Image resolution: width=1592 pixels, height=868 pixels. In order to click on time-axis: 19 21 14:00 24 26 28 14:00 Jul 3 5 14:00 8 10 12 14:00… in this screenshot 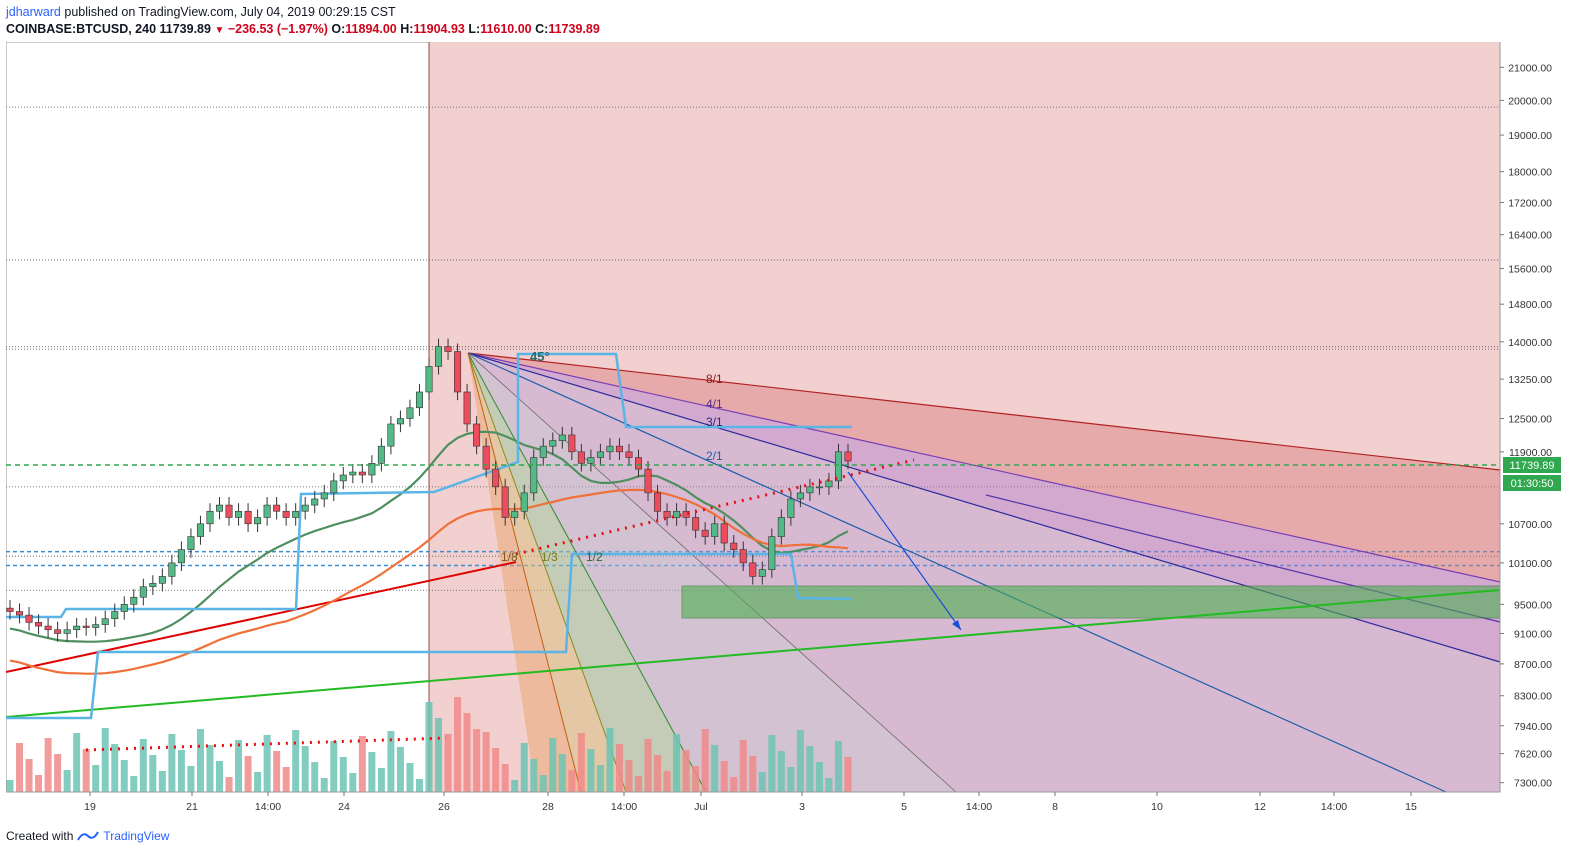, I will do `click(750, 802)`.